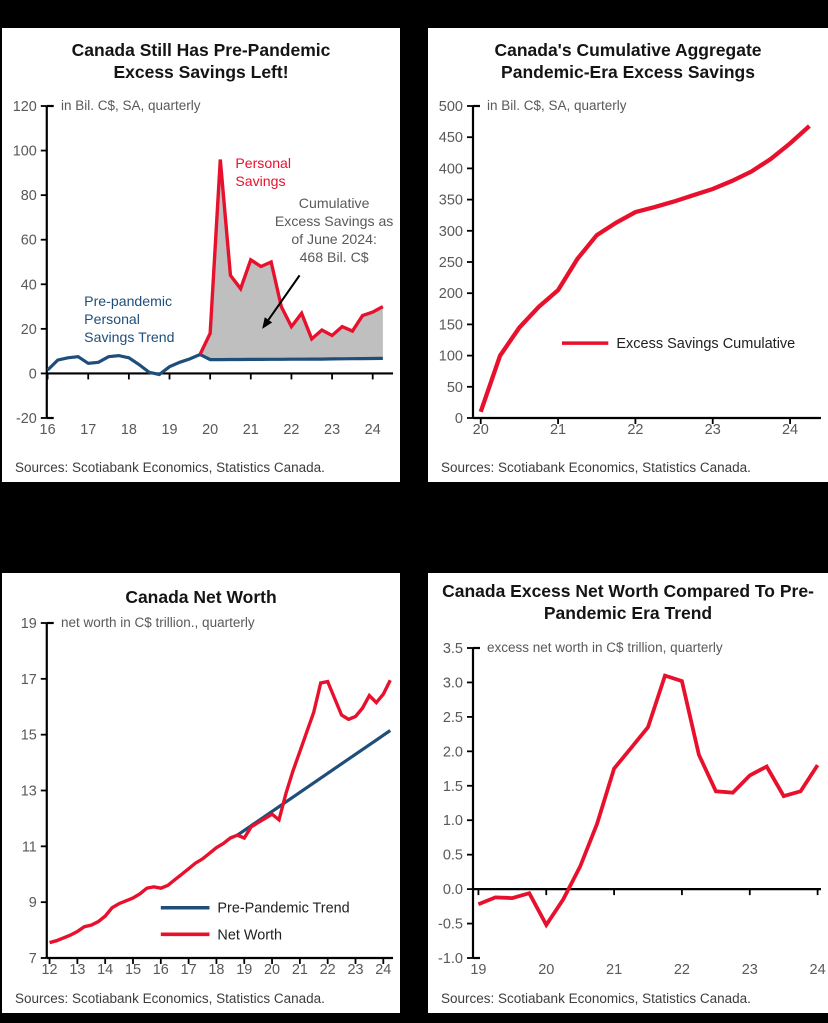 The height and width of the screenshot is (1023, 828). What do you see at coordinates (25, 107) in the screenshot?
I see `svg-text: 120` at bounding box center [25, 107].